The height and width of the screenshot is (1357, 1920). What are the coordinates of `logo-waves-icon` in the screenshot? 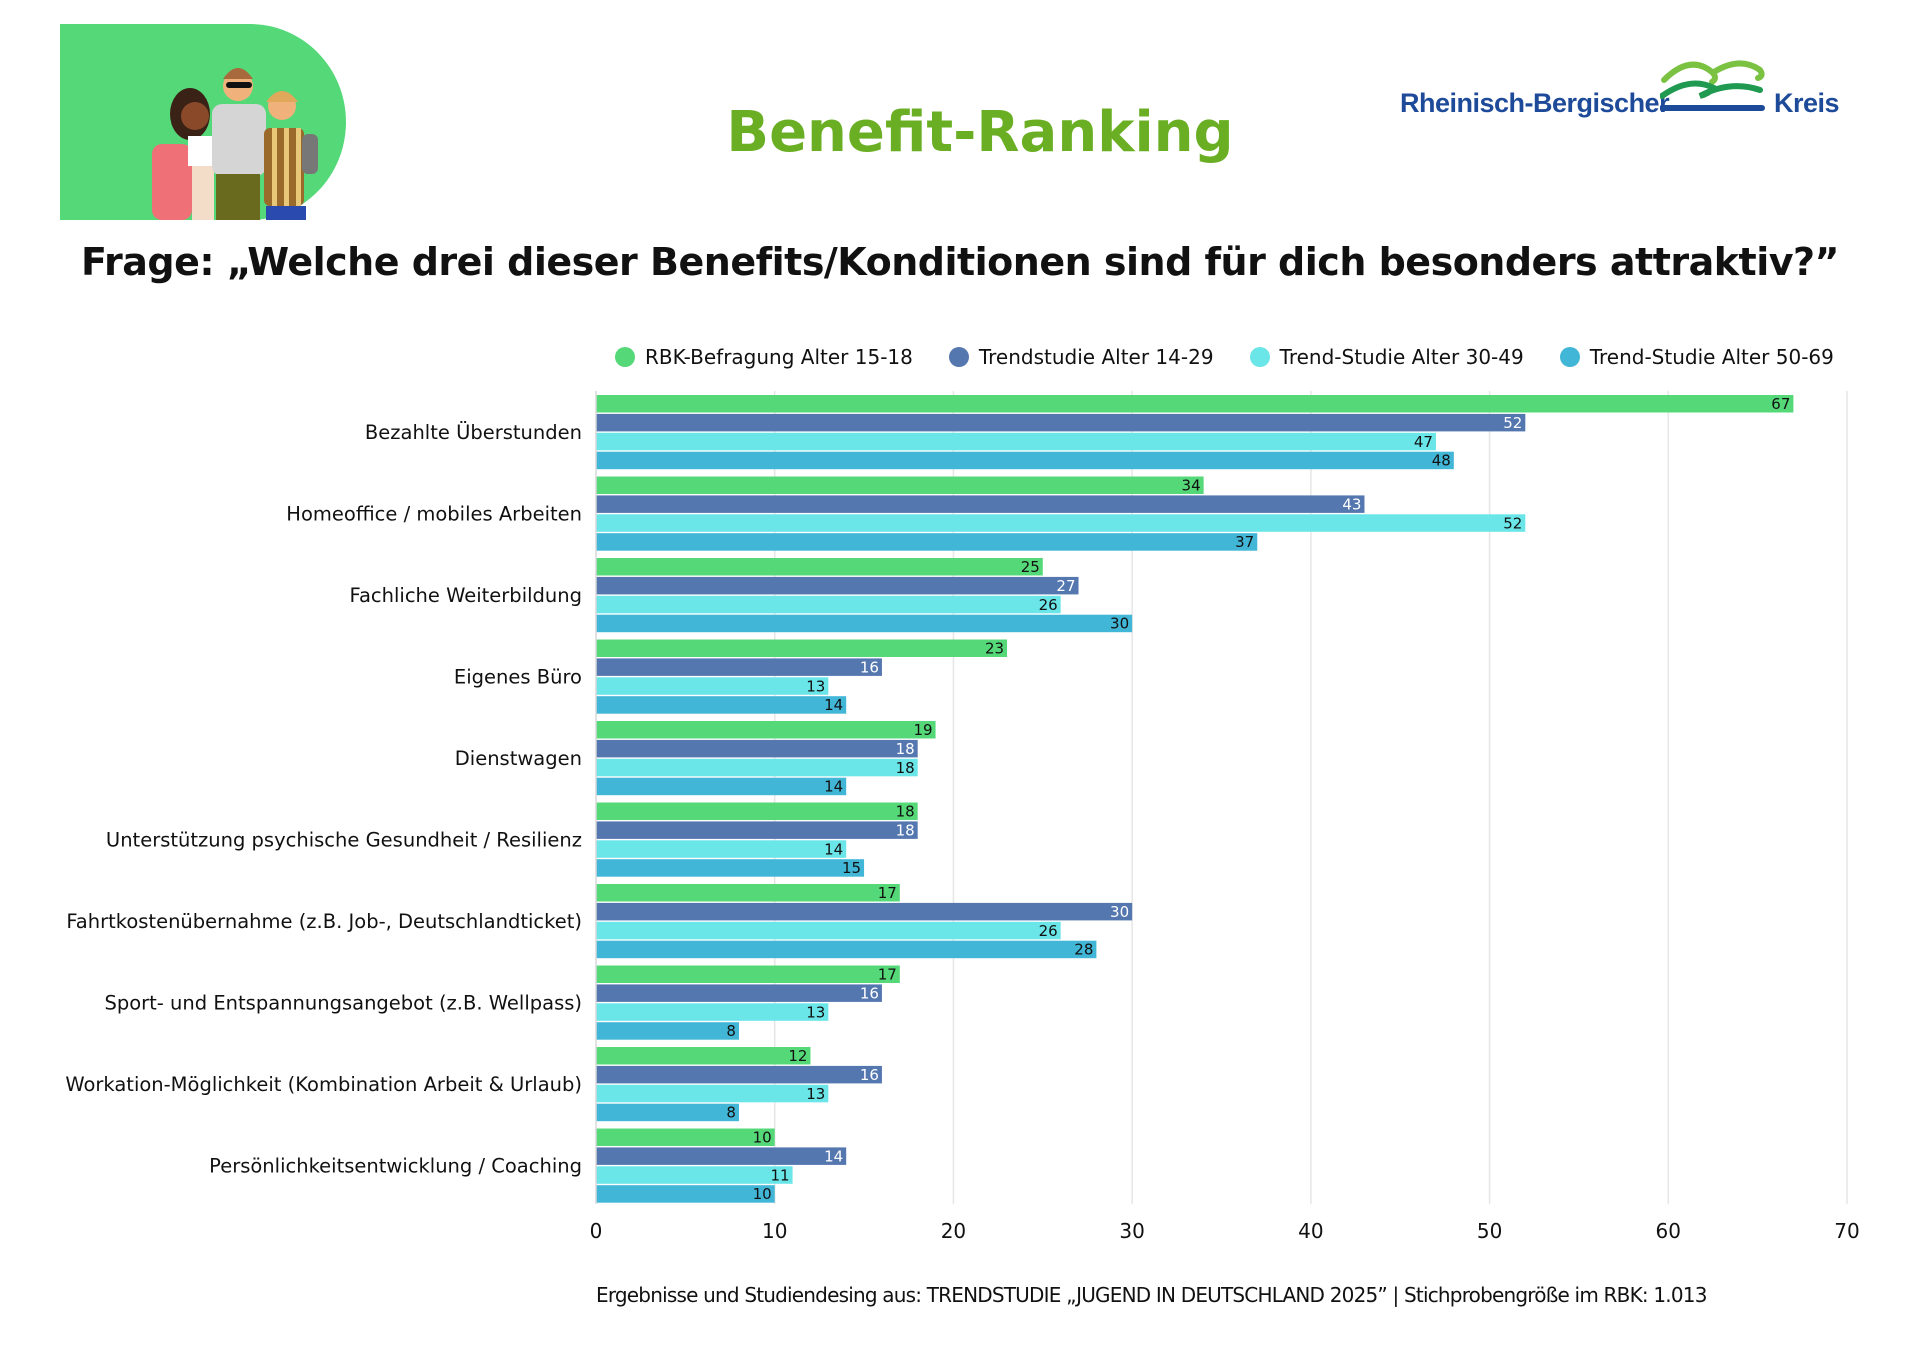 It's located at (1712, 85).